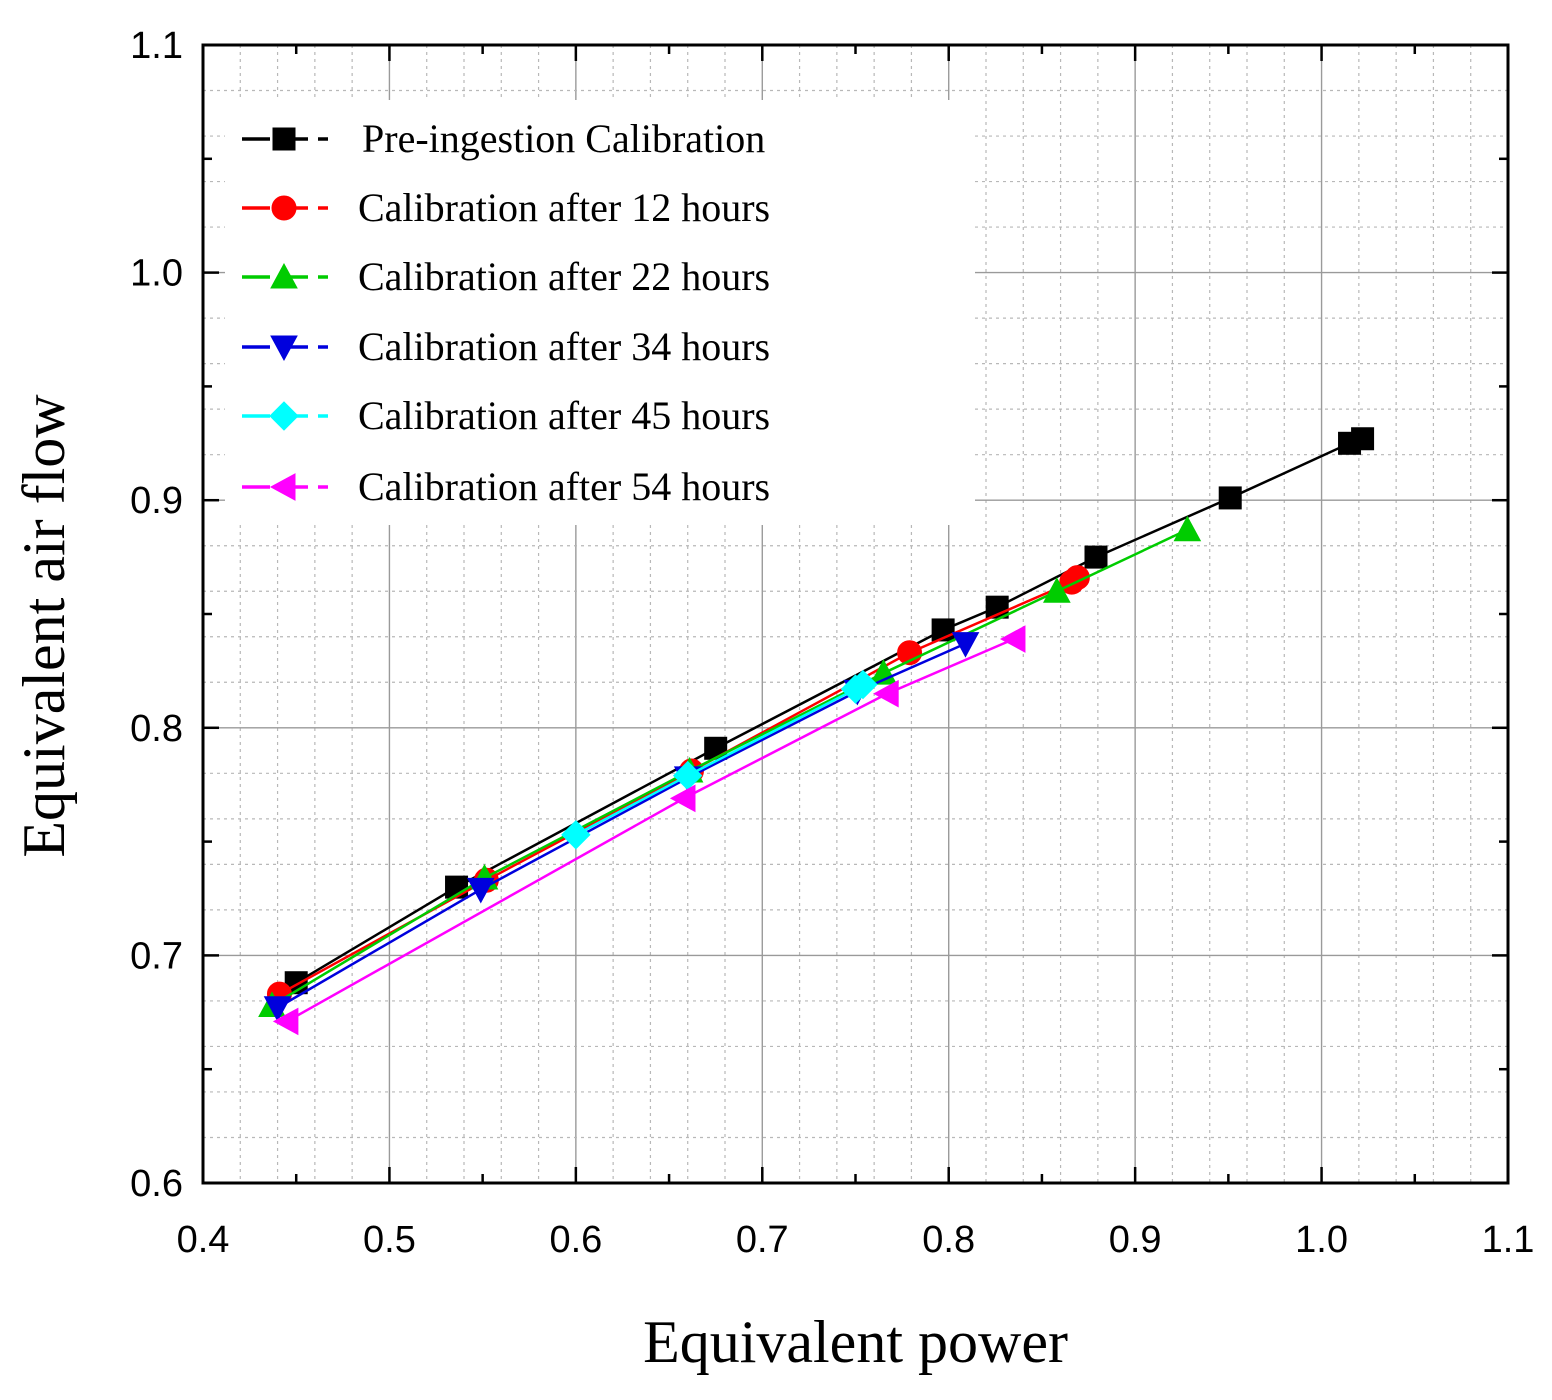  I want to click on legend-label: Calibration after 34 hours, so click(564, 346).